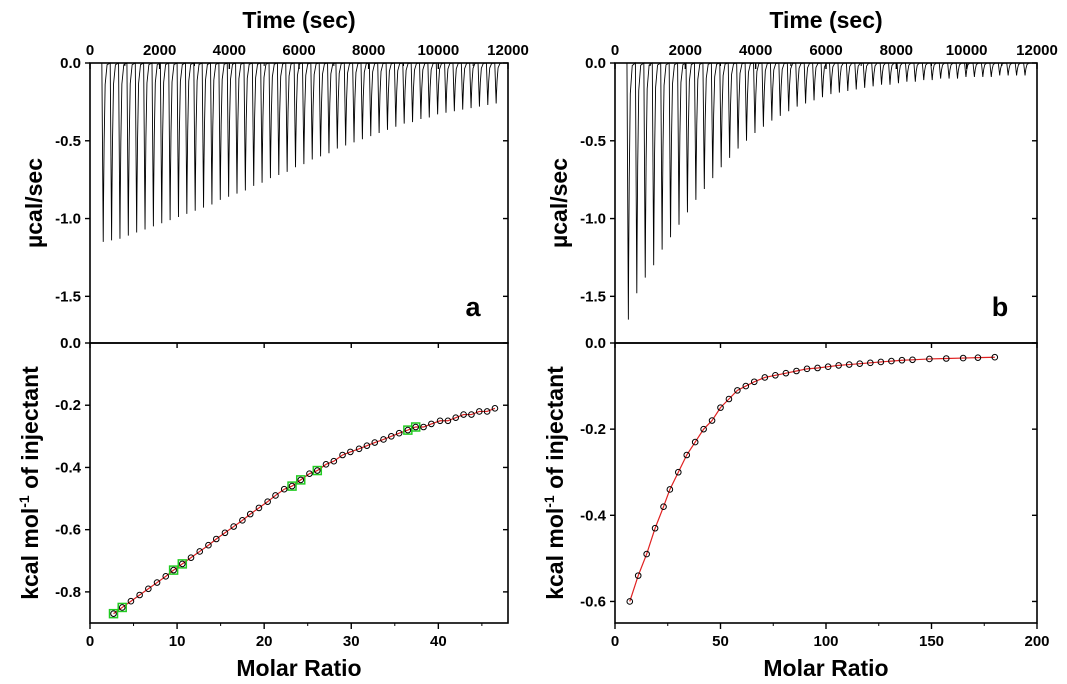  I want to click on ratio-tick-label: 40, so click(438, 641).